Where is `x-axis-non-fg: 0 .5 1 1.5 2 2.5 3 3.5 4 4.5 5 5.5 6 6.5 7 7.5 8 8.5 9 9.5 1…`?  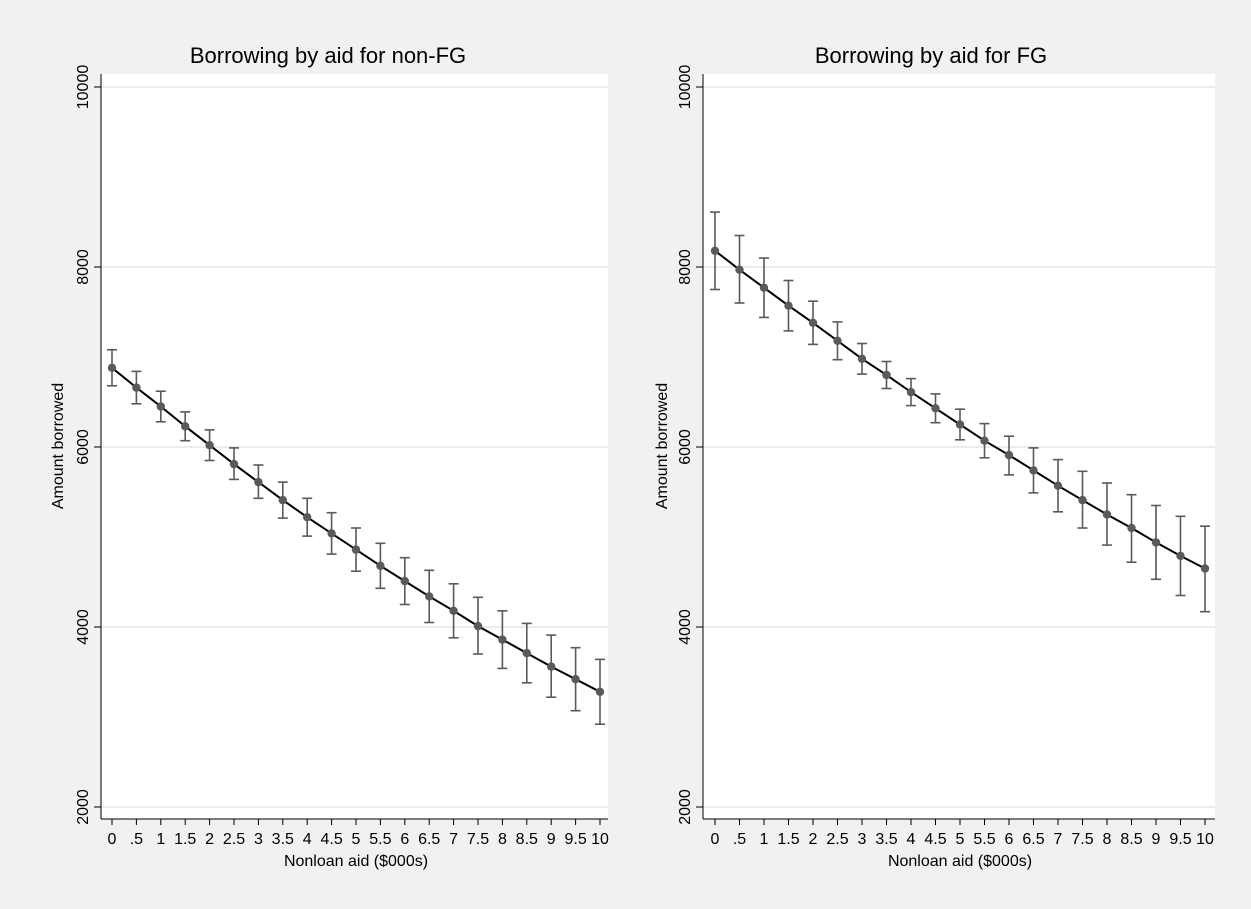
x-axis-non-fg: 0 .5 1 1.5 2 2.5 3 3.5 4 4.5 5 5.5 6 6.5 7 7.5 8 8.5 9 9.5 1… is located at coordinates (355, 833).